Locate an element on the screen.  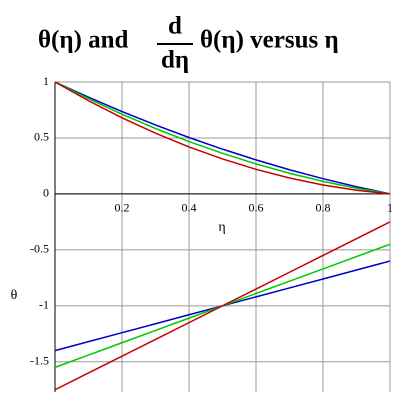
y-tick-label: 0 is located at coordinates (46, 193).